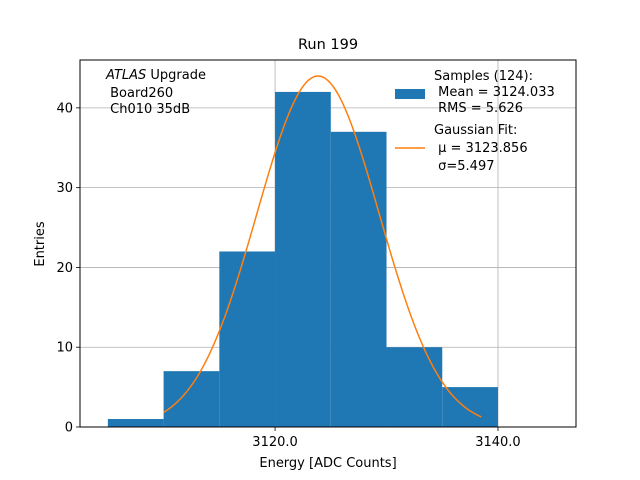 Image resolution: width=640 pixels, height=480 pixels. What do you see at coordinates (483, 76) in the screenshot?
I see `legend-histogram-line-1: Samples (124):` at bounding box center [483, 76].